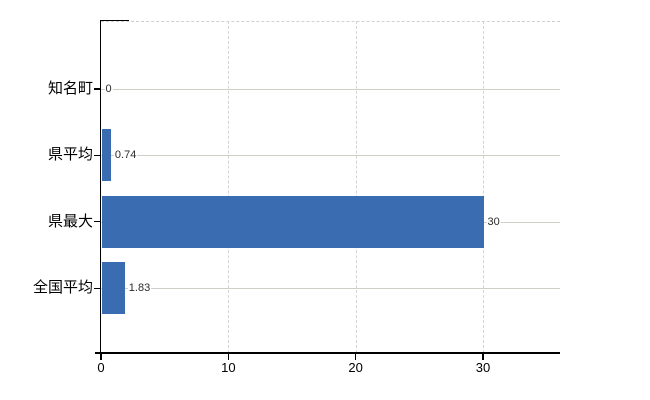 This screenshot has width=650, height=400. I want to click on category-label: 全国平均, so click(62, 288).